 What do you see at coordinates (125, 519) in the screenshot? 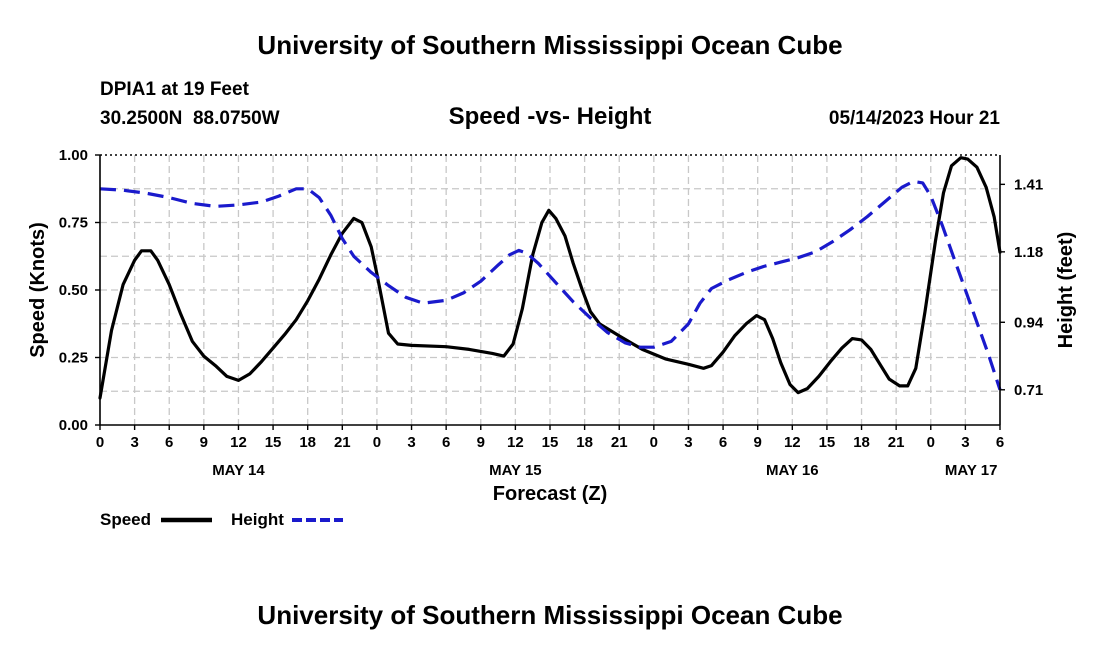
I see `legend-speed-label: Speed` at bounding box center [125, 519].